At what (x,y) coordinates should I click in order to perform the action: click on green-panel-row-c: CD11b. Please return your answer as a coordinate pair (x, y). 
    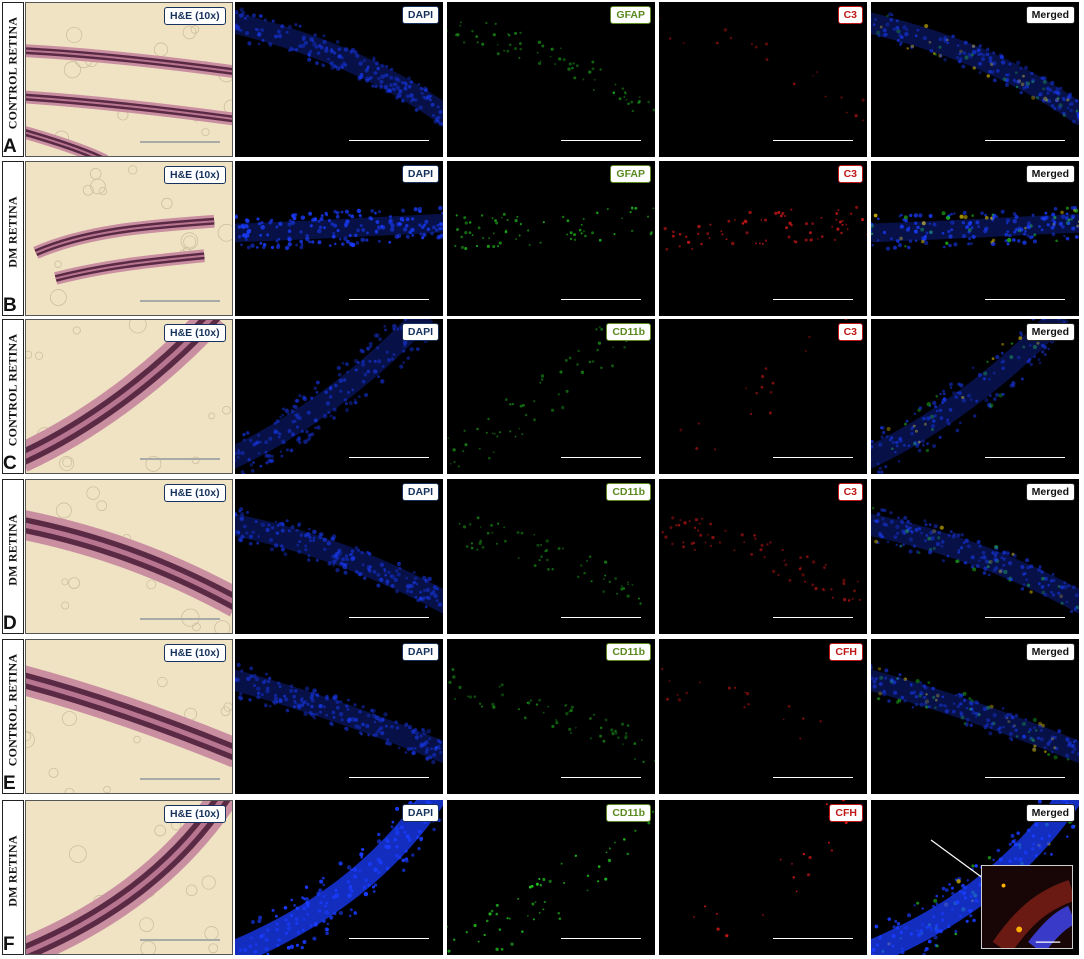
    Looking at the image, I should click on (551, 396).